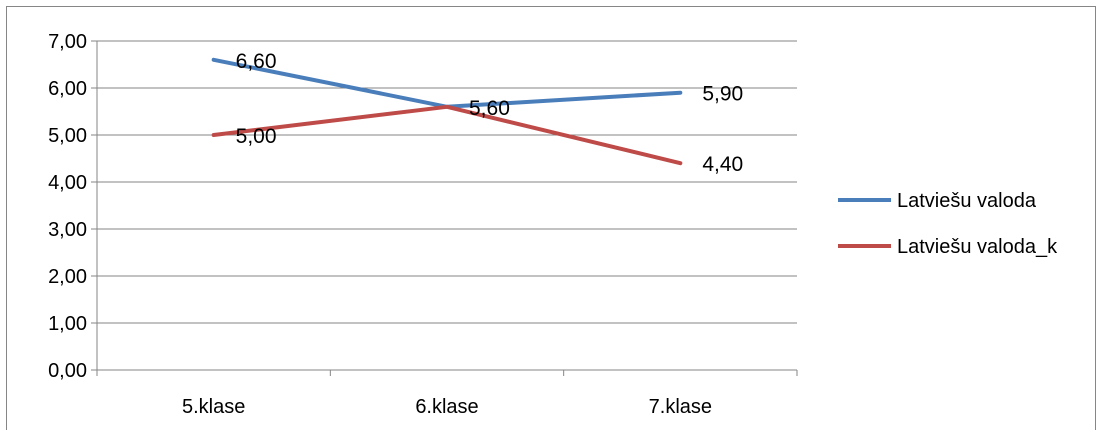 The width and height of the screenshot is (1102, 430). What do you see at coordinates (722, 94) in the screenshot?
I see `data-label: 5,90` at bounding box center [722, 94].